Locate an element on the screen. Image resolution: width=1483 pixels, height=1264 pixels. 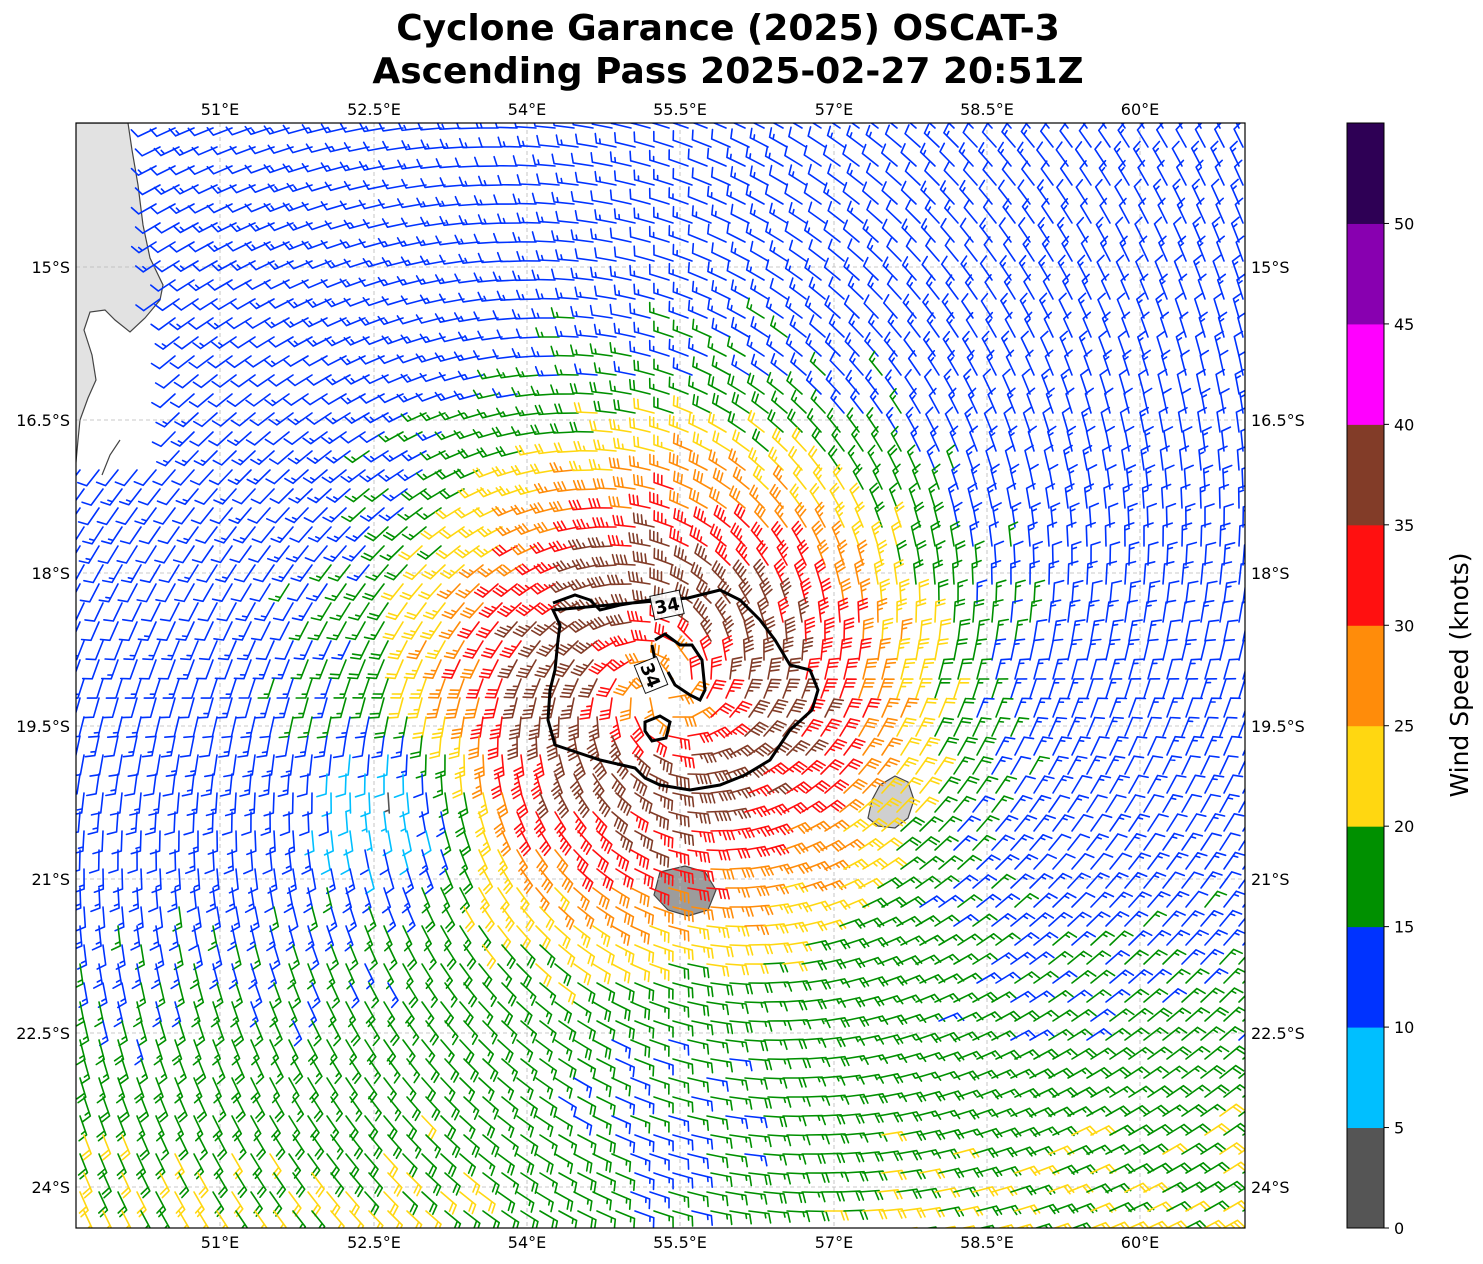
colorbar-tick-label: 20 is located at coordinates (1404, 826).